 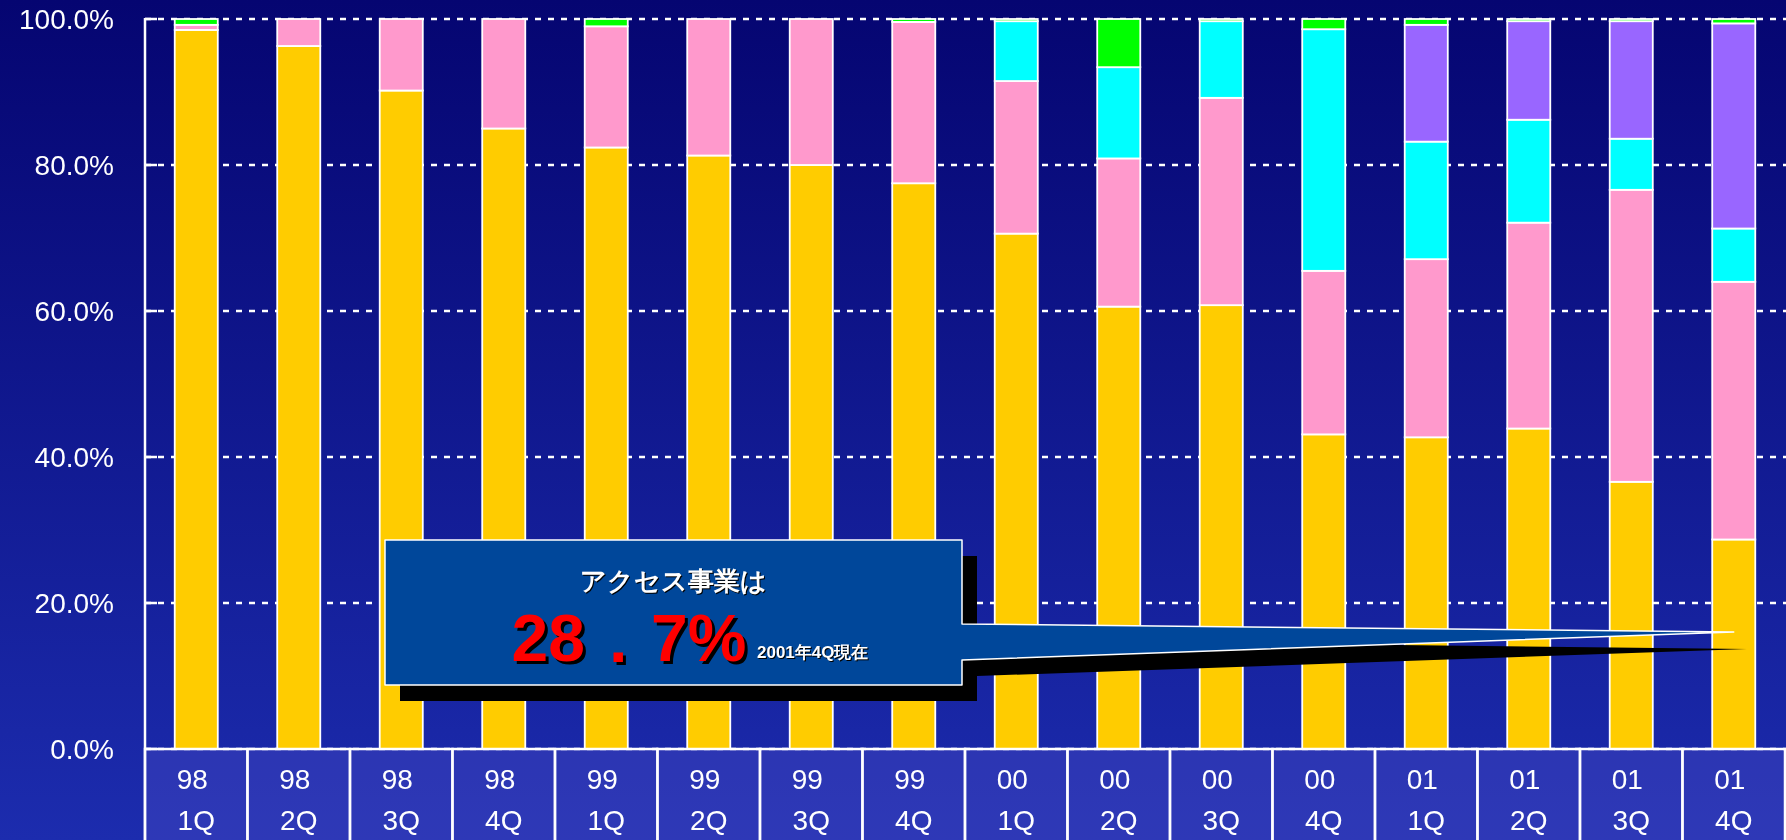 I want to click on annotation: 28．7%, so click(x=629, y=638).